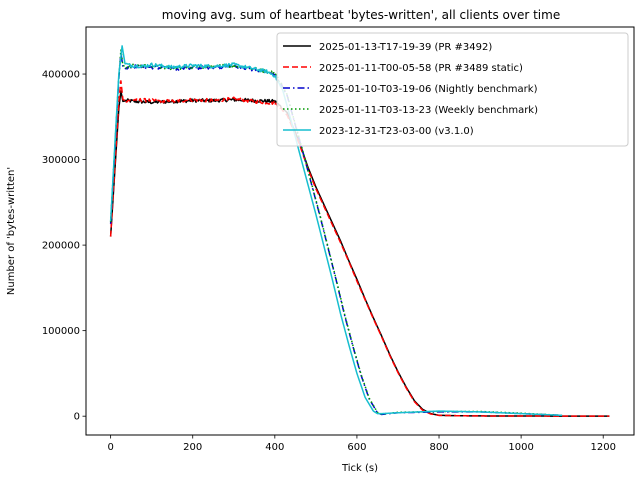  What do you see at coordinates (428, 110) in the screenshot?
I see `legend-label-4: 2025-01-11-T03-13-23 (Weekly benchmark)` at bounding box center [428, 110].